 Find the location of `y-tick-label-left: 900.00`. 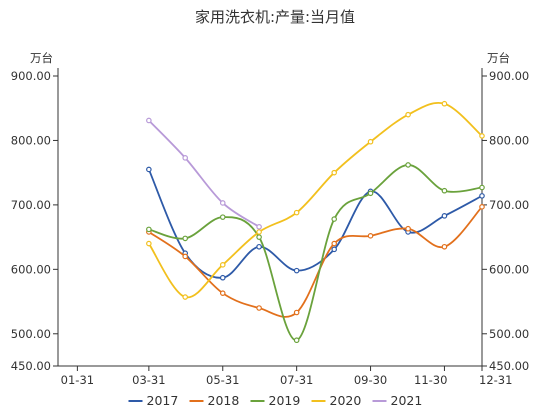

y-tick-label-left: 900.00 is located at coordinates (31, 76).